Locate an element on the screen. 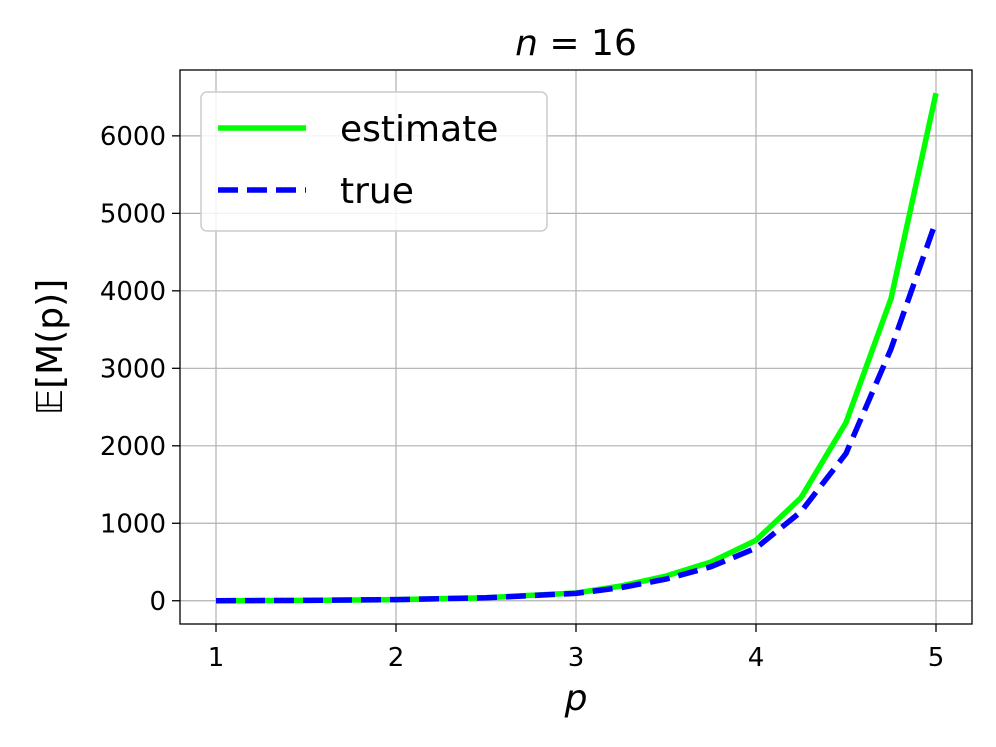  x-axis-label: p is located at coordinates (576, 698).